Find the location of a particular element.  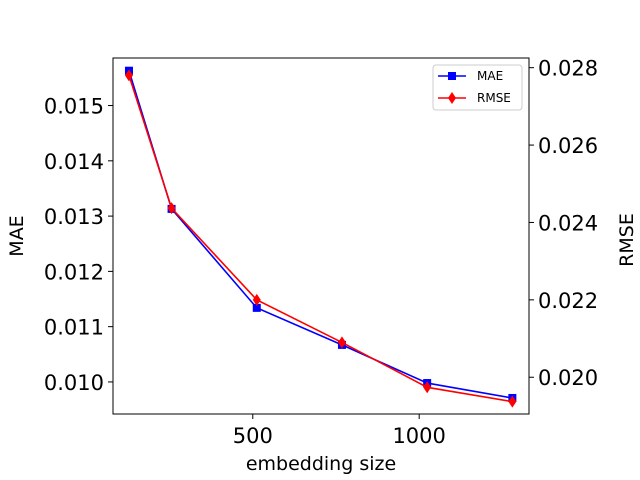

left-y-tick-label: 0.014 is located at coordinates (74, 162).